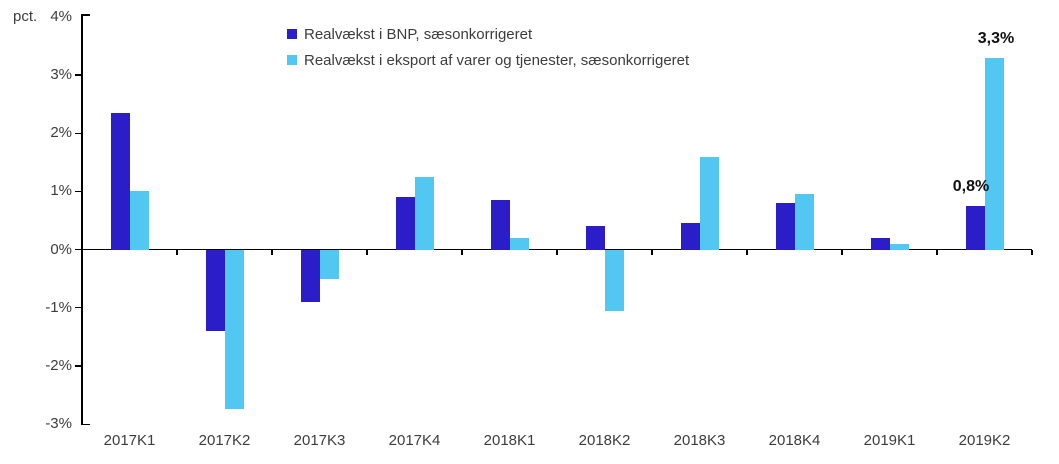 The width and height of the screenshot is (1059, 464). What do you see at coordinates (785, 226) in the screenshot?
I see `bar-2018K4-series0` at bounding box center [785, 226].